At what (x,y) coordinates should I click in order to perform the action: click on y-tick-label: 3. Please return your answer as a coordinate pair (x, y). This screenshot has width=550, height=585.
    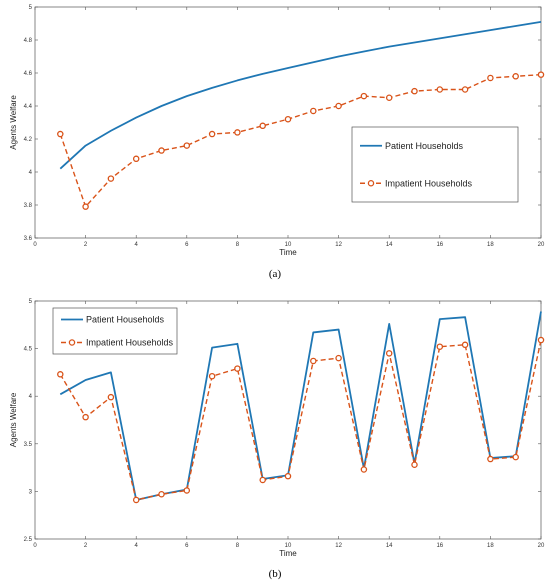
    Looking at the image, I should click on (31, 492).